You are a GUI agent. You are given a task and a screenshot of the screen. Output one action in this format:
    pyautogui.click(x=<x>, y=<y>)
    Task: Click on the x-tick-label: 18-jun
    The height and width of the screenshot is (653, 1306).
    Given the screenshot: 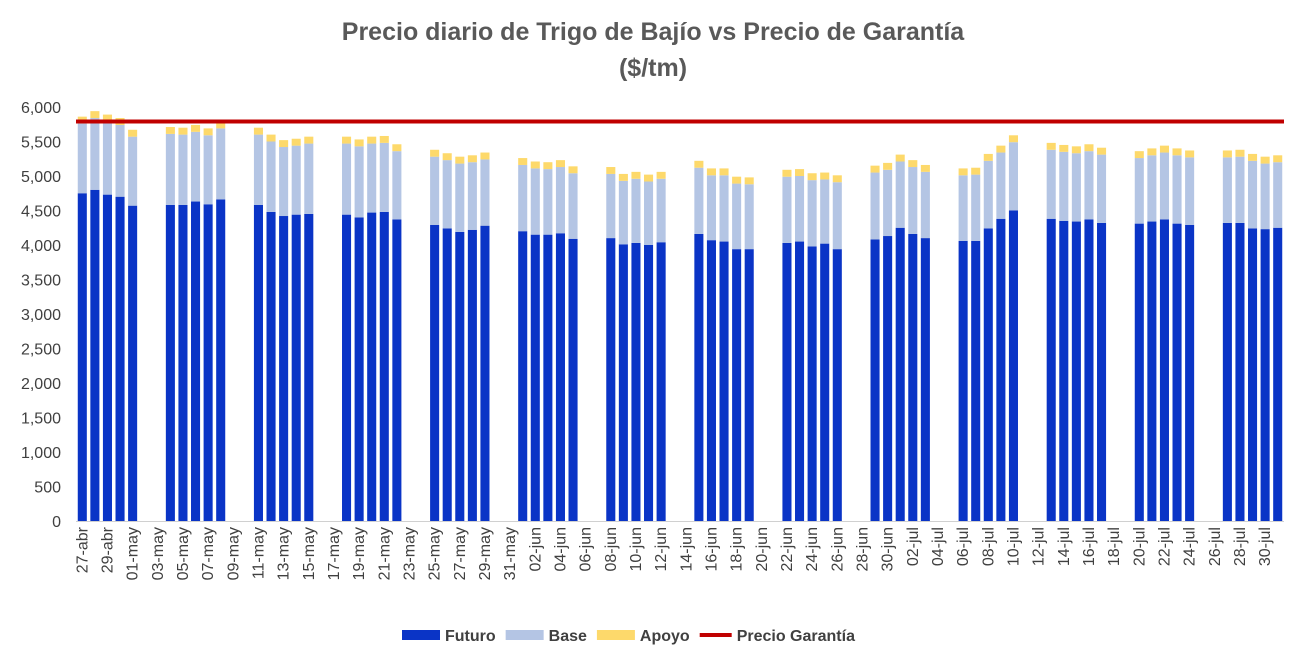 What is the action you would take?
    pyautogui.click(x=737, y=549)
    